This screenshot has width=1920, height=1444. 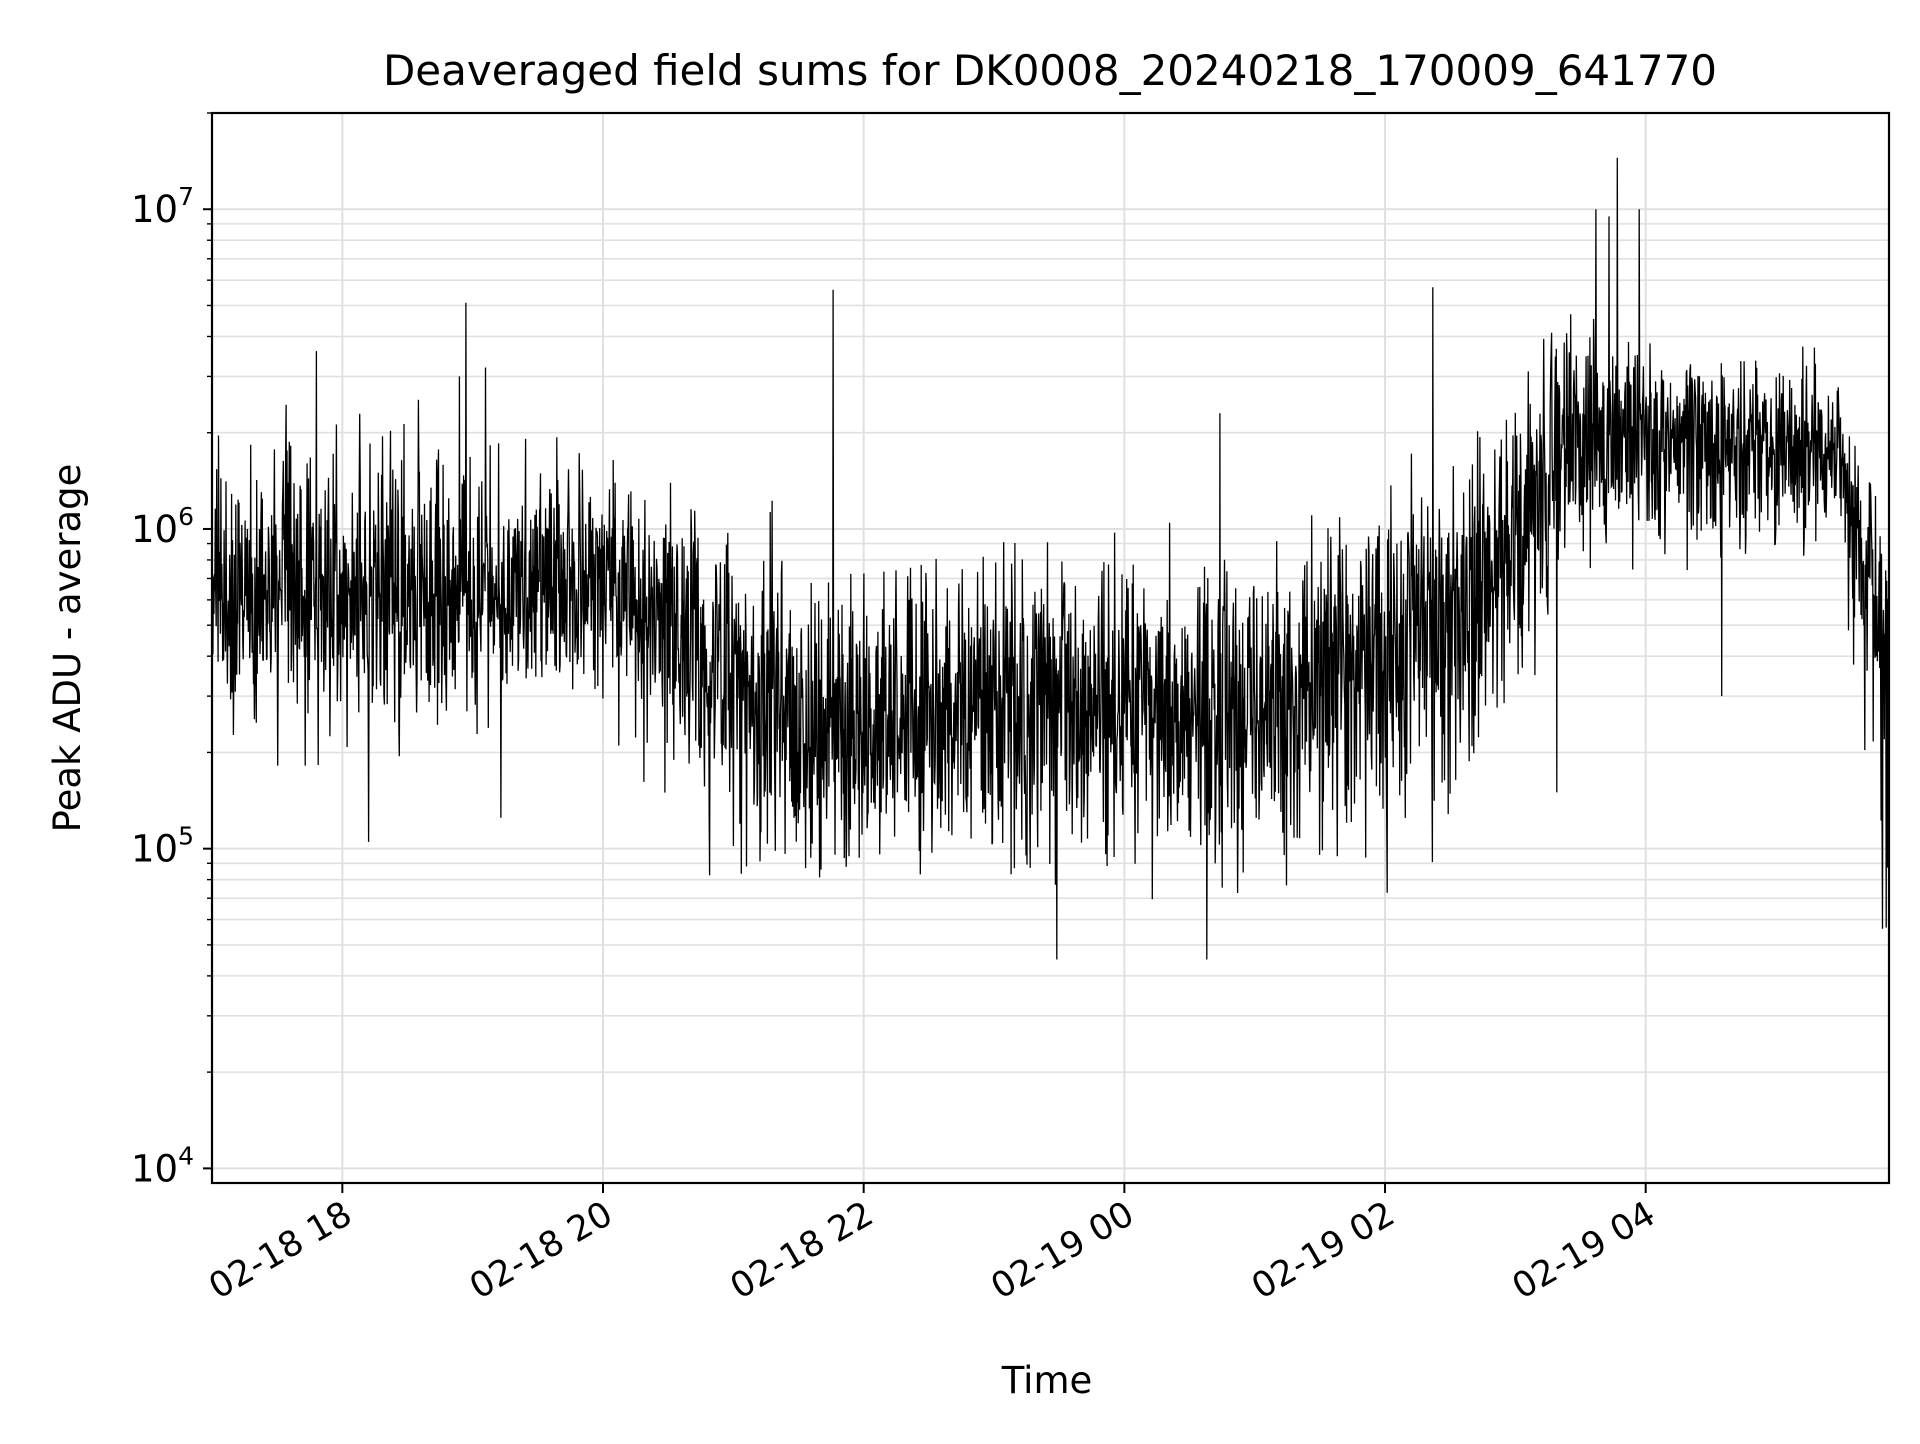 I want to click on y-tick-label: 10⁷, so click(x=162, y=206).